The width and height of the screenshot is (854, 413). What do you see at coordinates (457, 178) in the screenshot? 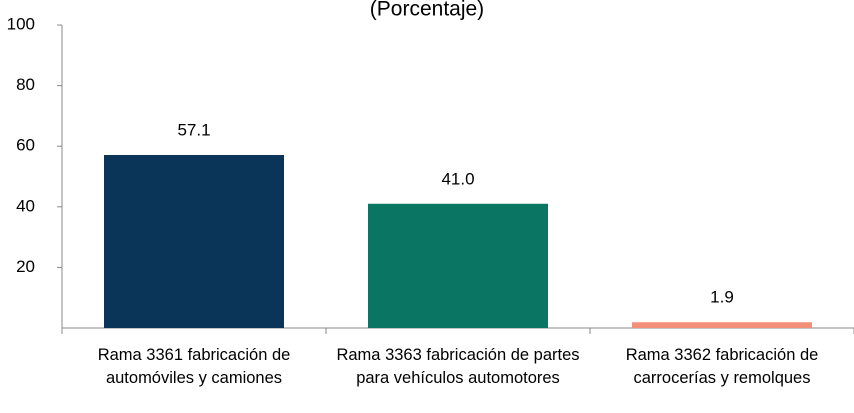
I see `value-label: 41.0` at bounding box center [457, 178].